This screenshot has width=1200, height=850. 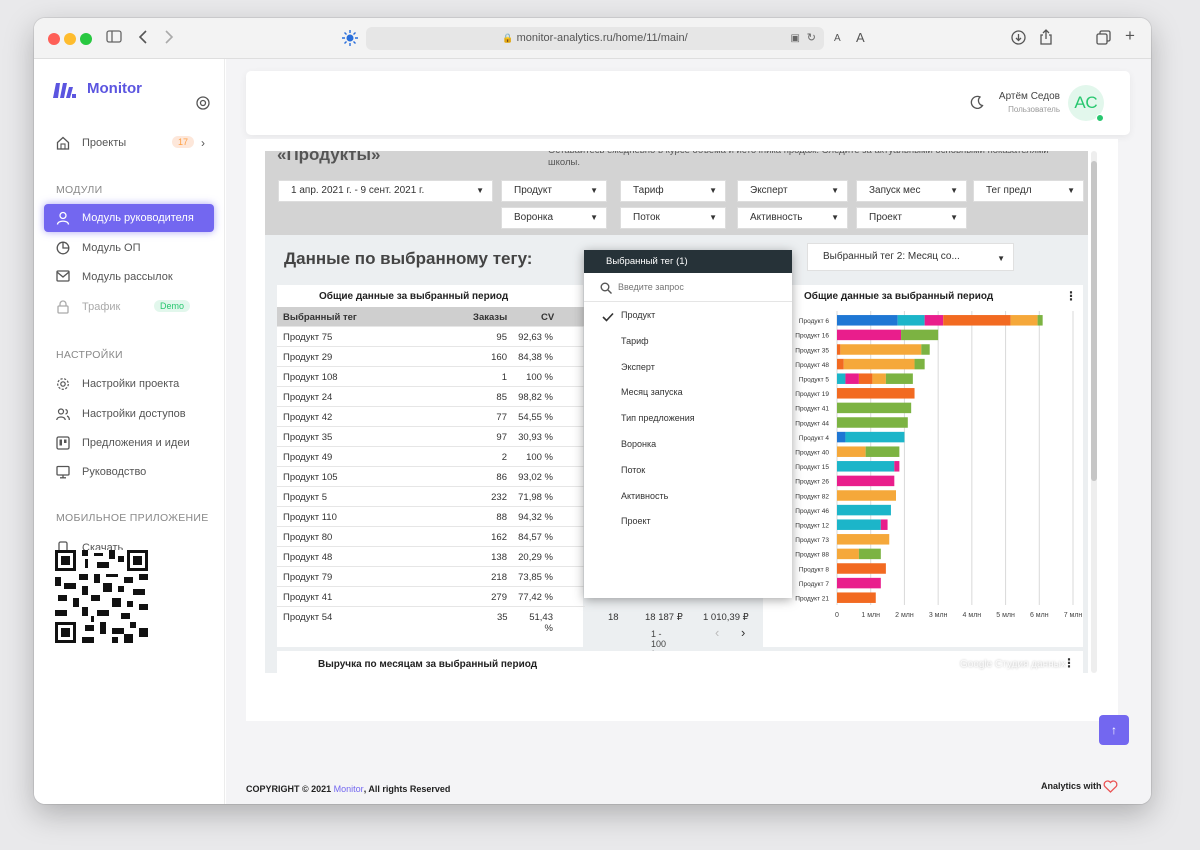 What do you see at coordinates (348, 789) in the screenshot?
I see `copyright-brand-link: Monitor` at bounding box center [348, 789].